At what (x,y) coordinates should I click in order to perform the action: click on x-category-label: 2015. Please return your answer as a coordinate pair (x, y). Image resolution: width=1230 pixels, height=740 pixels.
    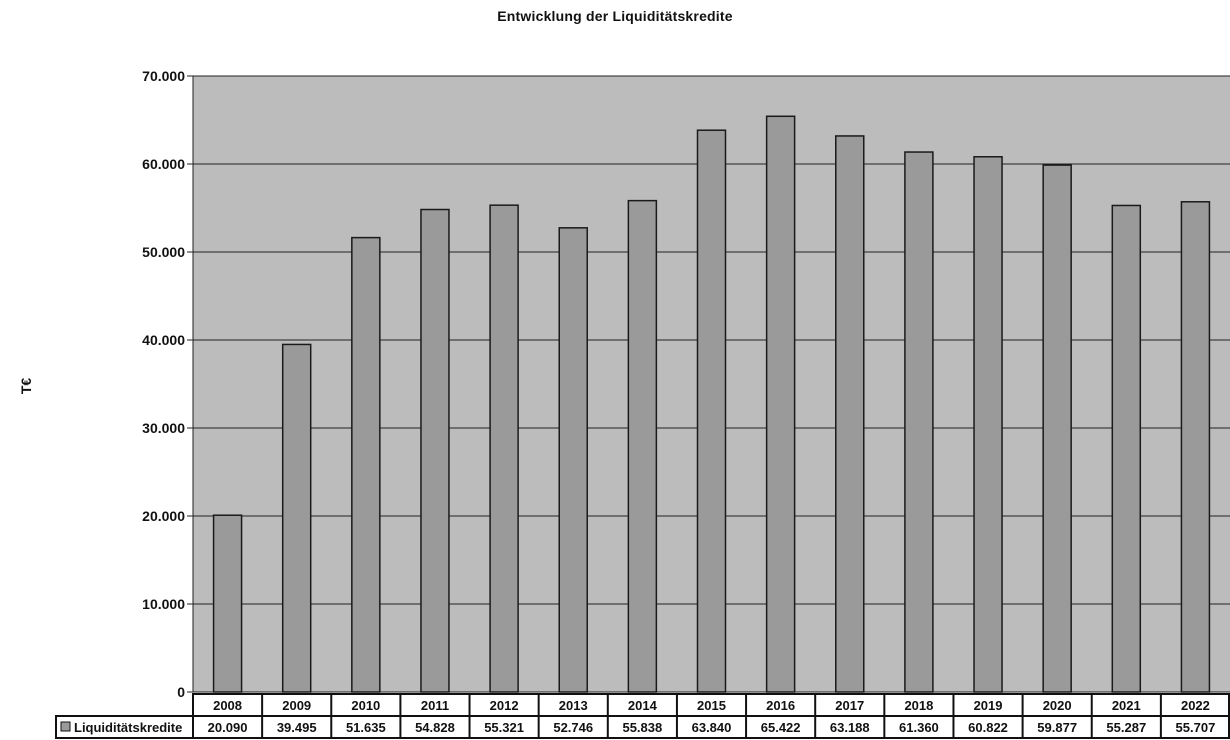
    Looking at the image, I should click on (711, 705).